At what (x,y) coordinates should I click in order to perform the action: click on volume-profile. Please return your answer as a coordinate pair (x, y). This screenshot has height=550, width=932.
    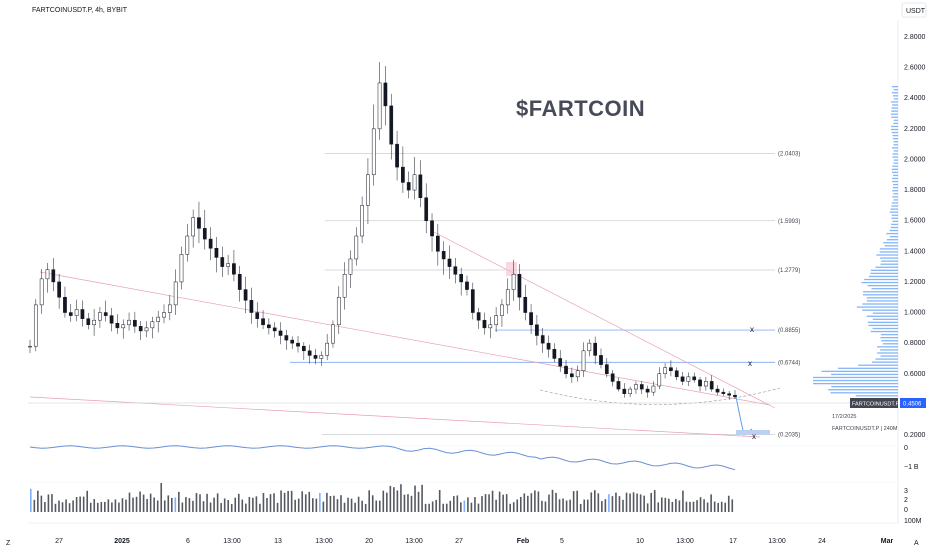
    Looking at the image, I should click on (855, 245).